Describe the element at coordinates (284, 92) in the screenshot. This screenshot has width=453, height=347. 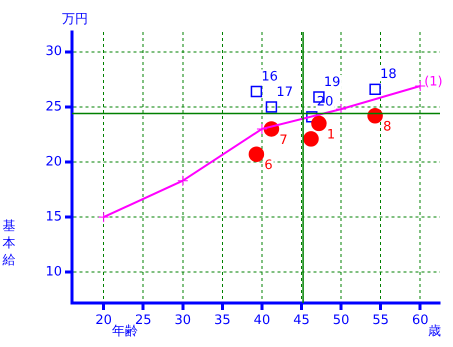
I see `annotation: 17` at that location.